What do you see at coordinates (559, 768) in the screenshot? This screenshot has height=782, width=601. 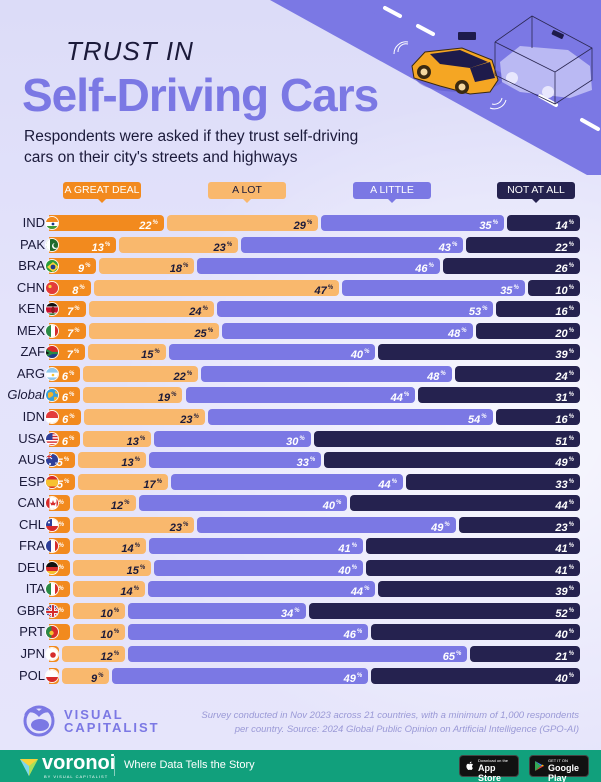 I see `google-play-button: GET IT ON Google Play` at bounding box center [559, 768].